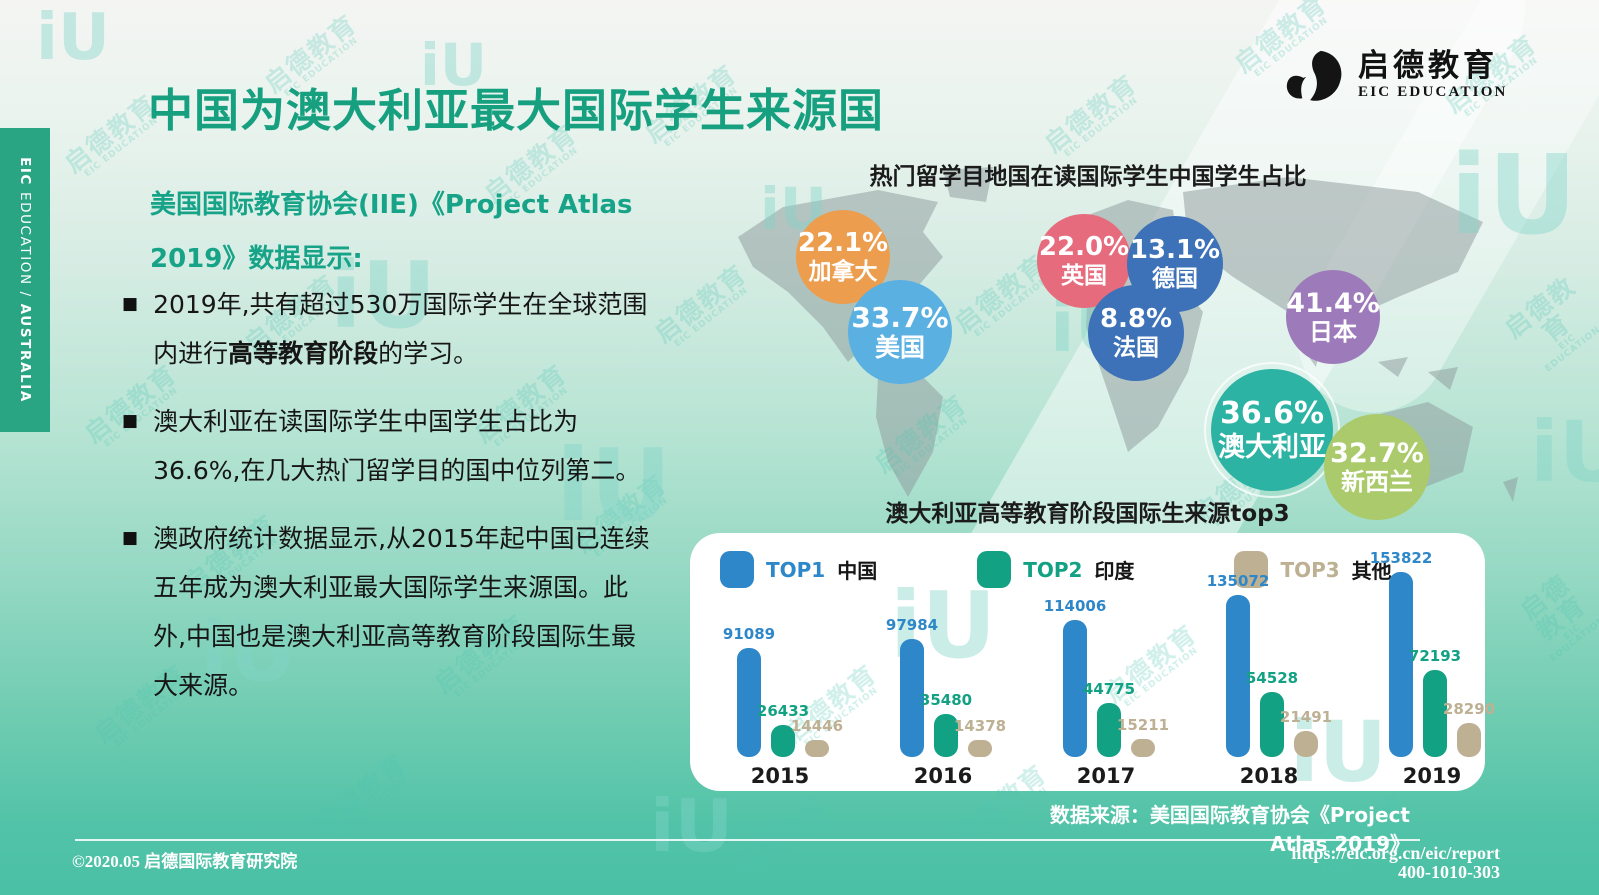 The image size is (1599, 895). I want to click on eic-logo-icon, so click(1314, 75).